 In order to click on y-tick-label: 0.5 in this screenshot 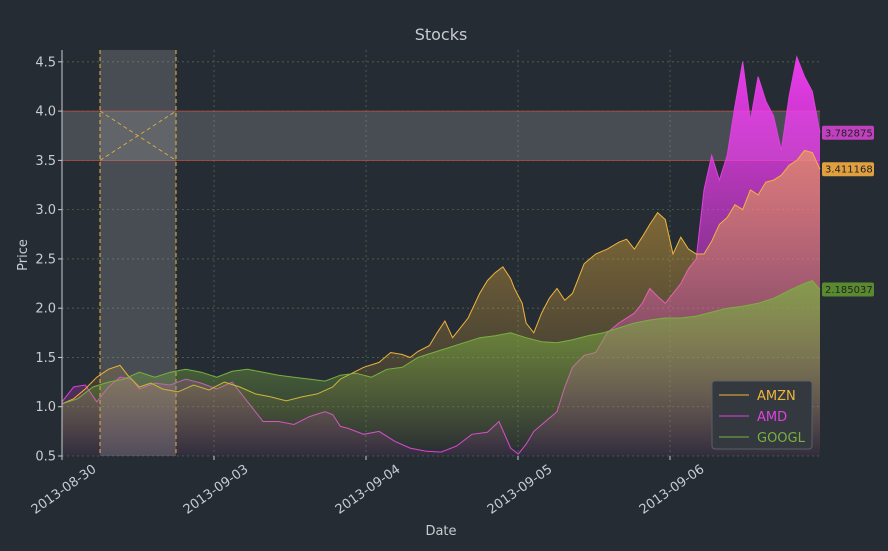, I will do `click(45, 457)`.